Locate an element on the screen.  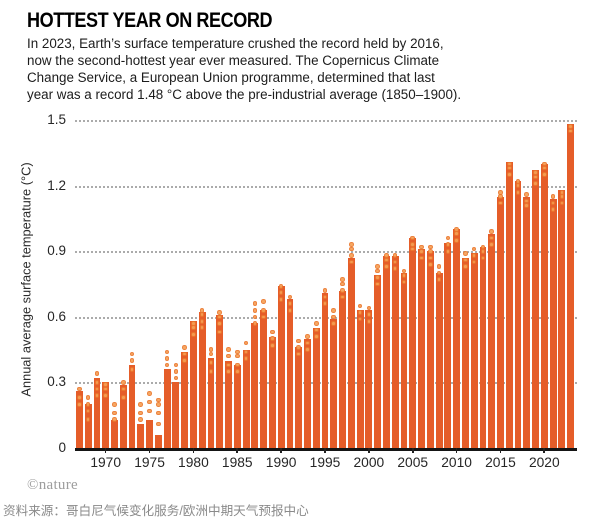
bar-1979 is located at coordinates (185, 399).